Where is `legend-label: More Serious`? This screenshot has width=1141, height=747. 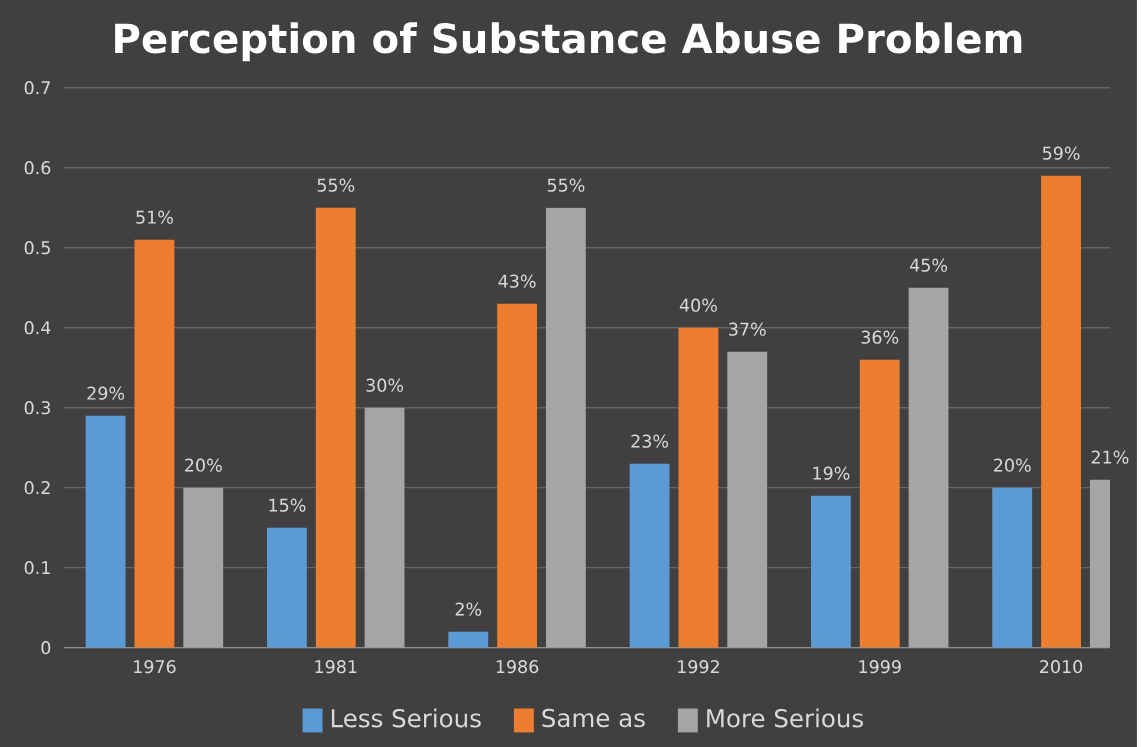 legend-label: More Serious is located at coordinates (785, 718).